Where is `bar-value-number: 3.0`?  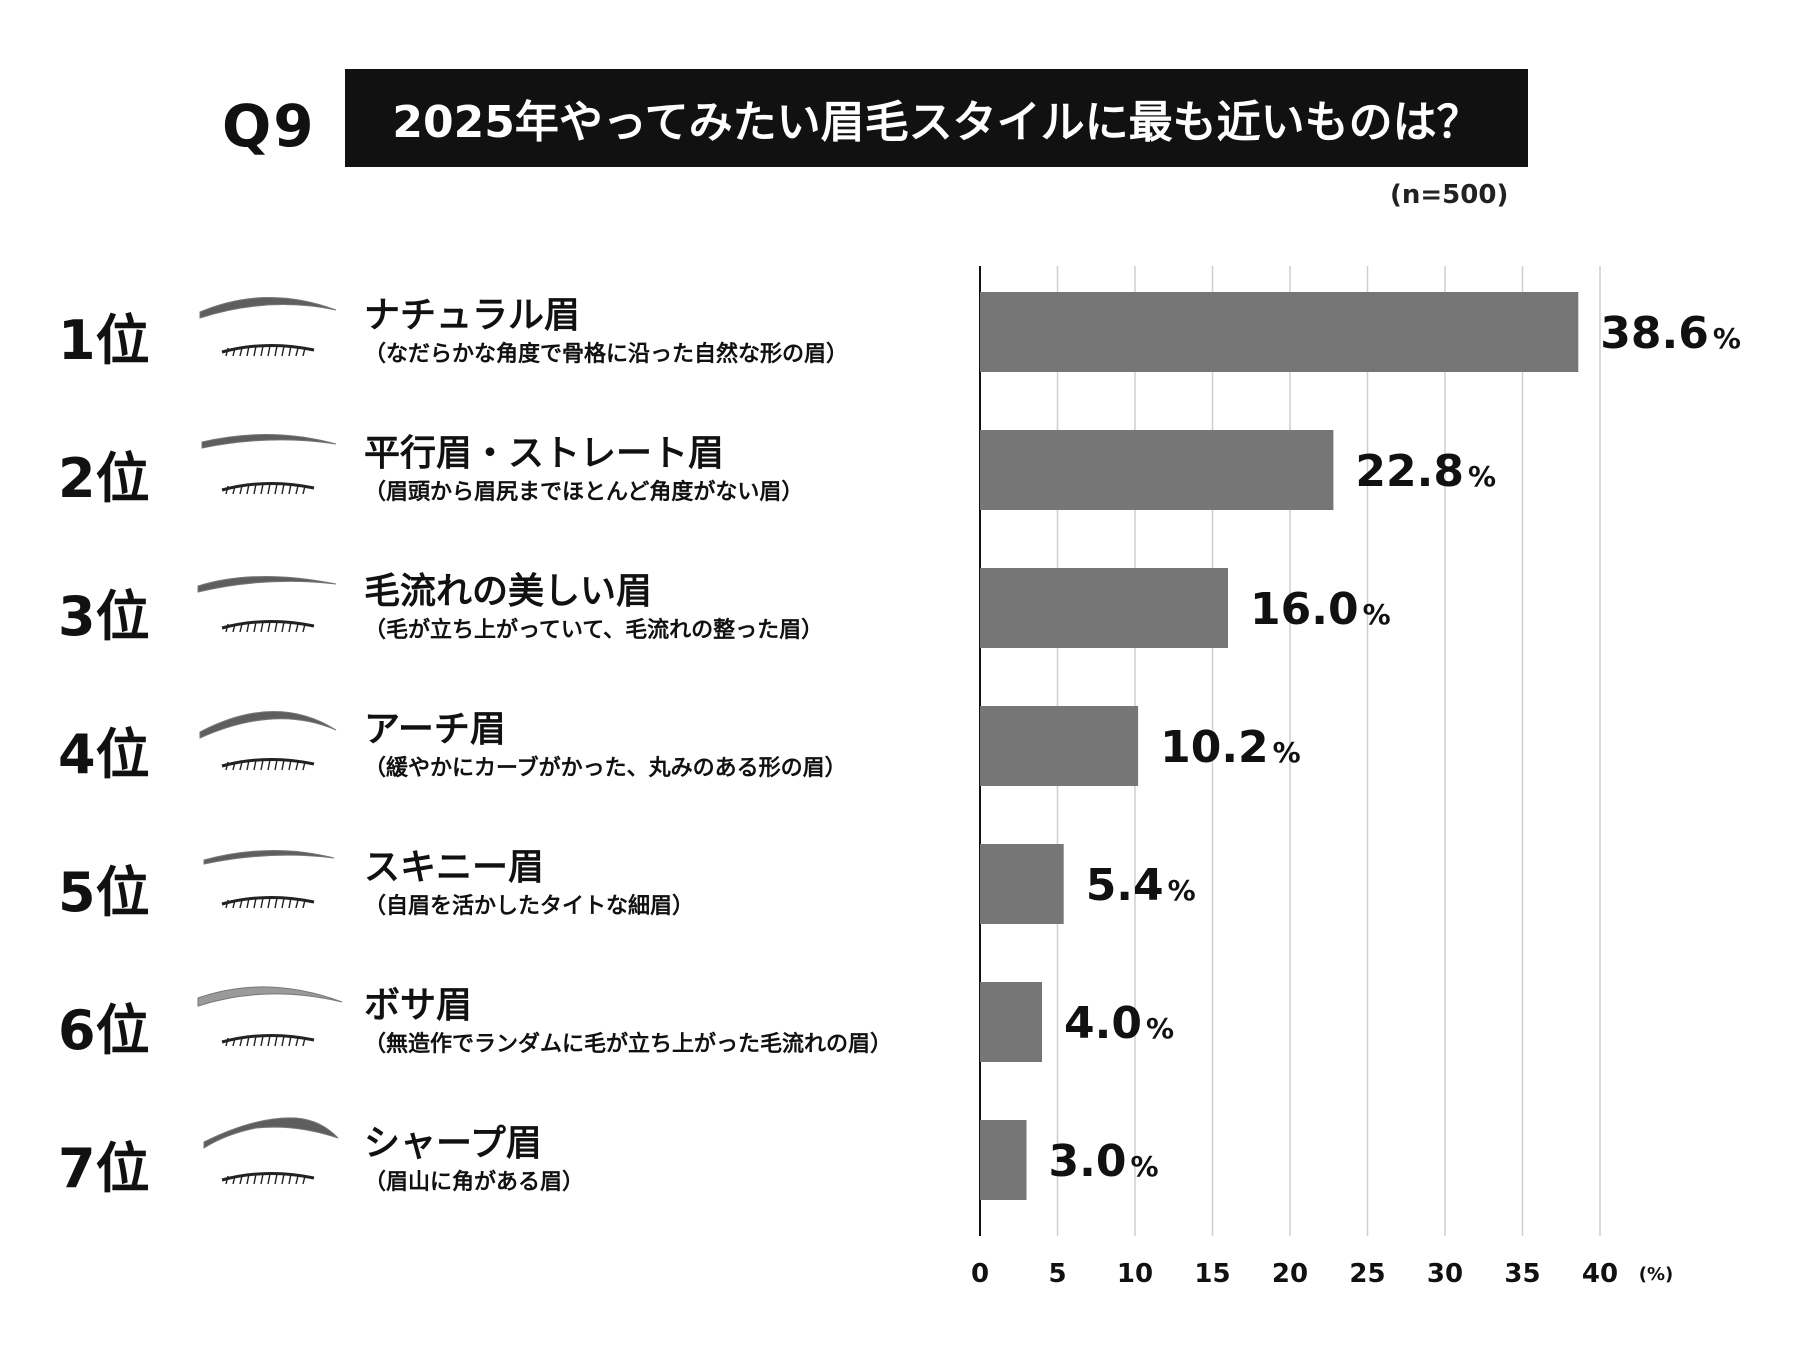 bar-value-number: 3.0 is located at coordinates (1088, 1161).